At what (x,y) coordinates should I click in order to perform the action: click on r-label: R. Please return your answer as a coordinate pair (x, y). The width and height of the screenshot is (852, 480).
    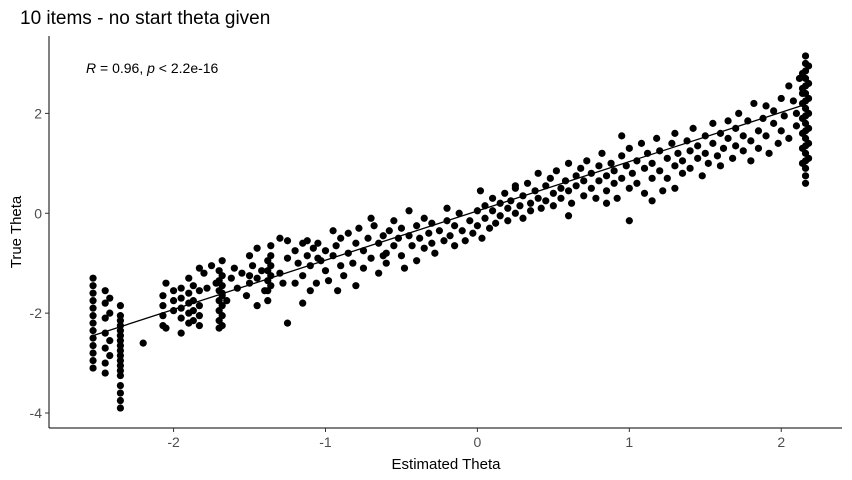
    Looking at the image, I should click on (91, 68).